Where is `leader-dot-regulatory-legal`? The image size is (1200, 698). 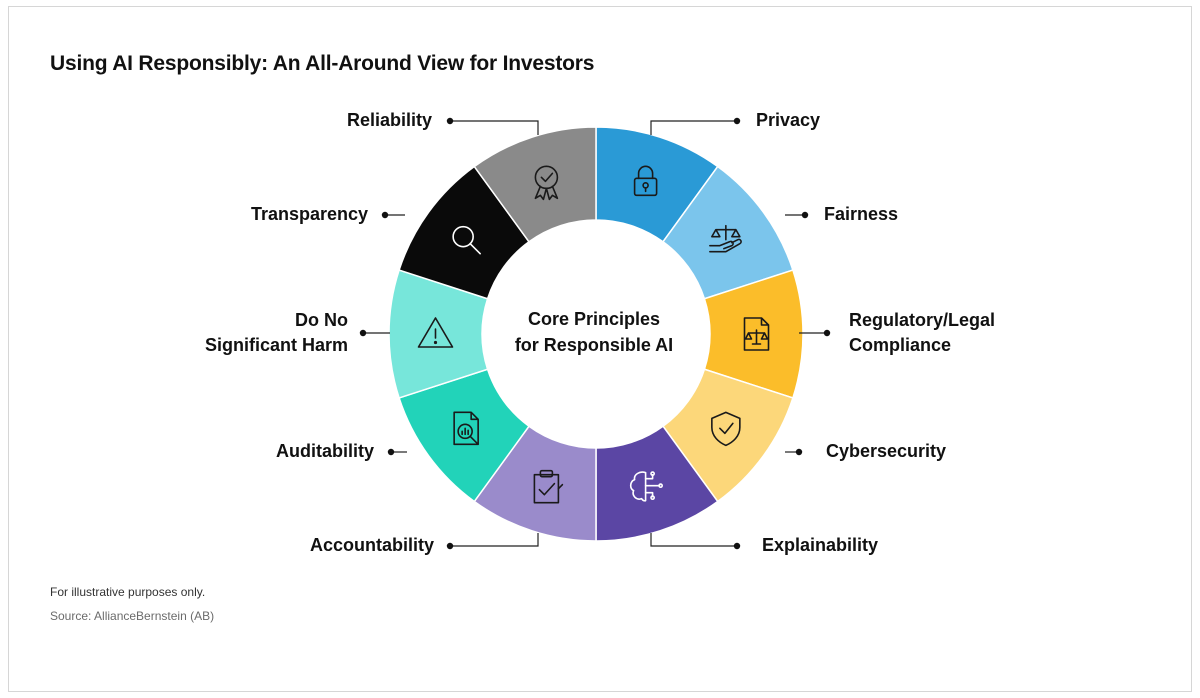
leader-dot-regulatory-legal is located at coordinates (827, 333).